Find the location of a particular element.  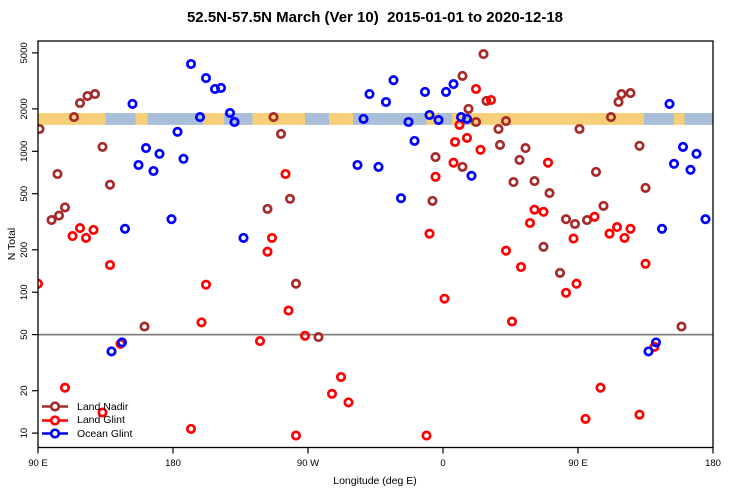

x-tick-label: 90 W is located at coordinates (308, 463).